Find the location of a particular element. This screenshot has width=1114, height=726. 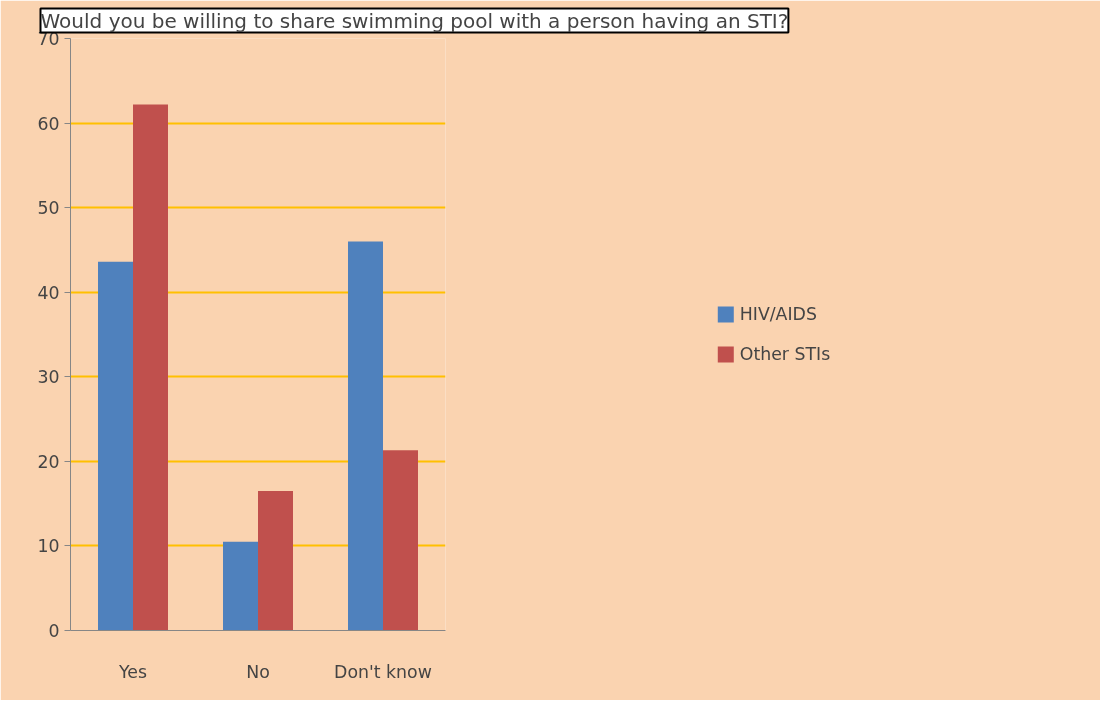

y-tick-label: 10 is located at coordinates (48, 546).